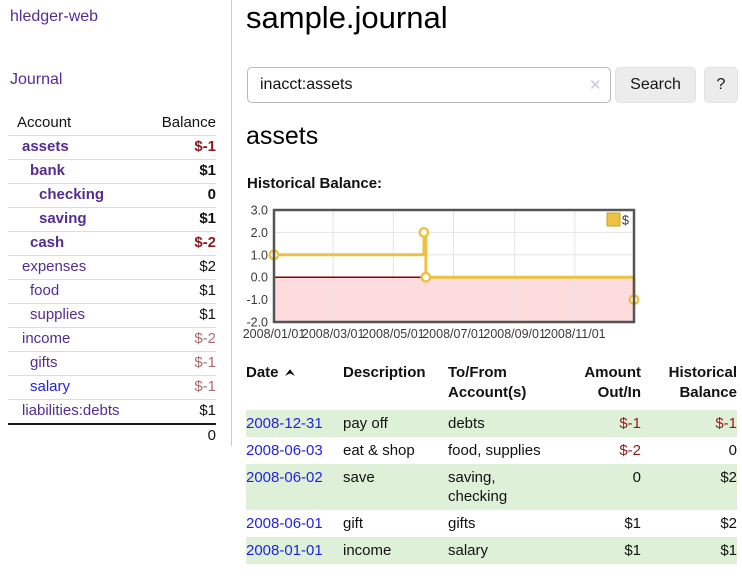 Image resolution: width=742 pixels, height=582 pixels. I want to click on account-row-liabilities-debts: liabilities:debts $1, so click(112, 412).